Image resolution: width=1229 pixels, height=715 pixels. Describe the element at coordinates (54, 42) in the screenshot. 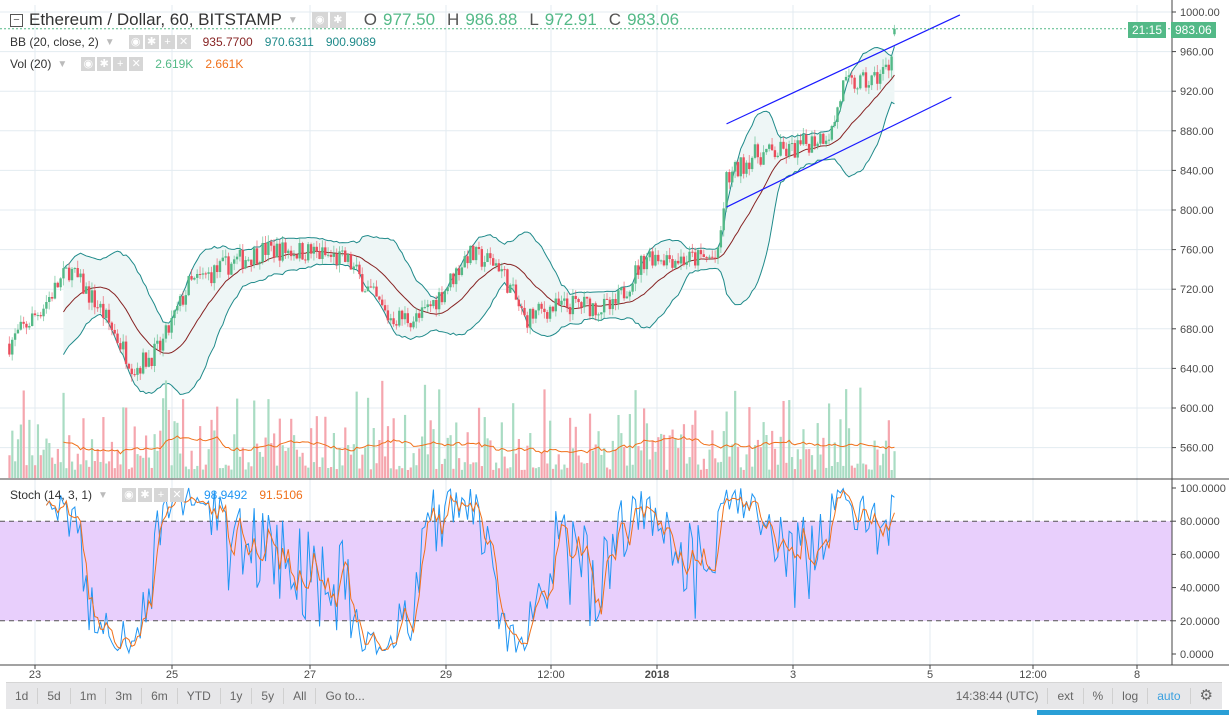

I see `bb-label: BB (20, close, 2)` at that location.